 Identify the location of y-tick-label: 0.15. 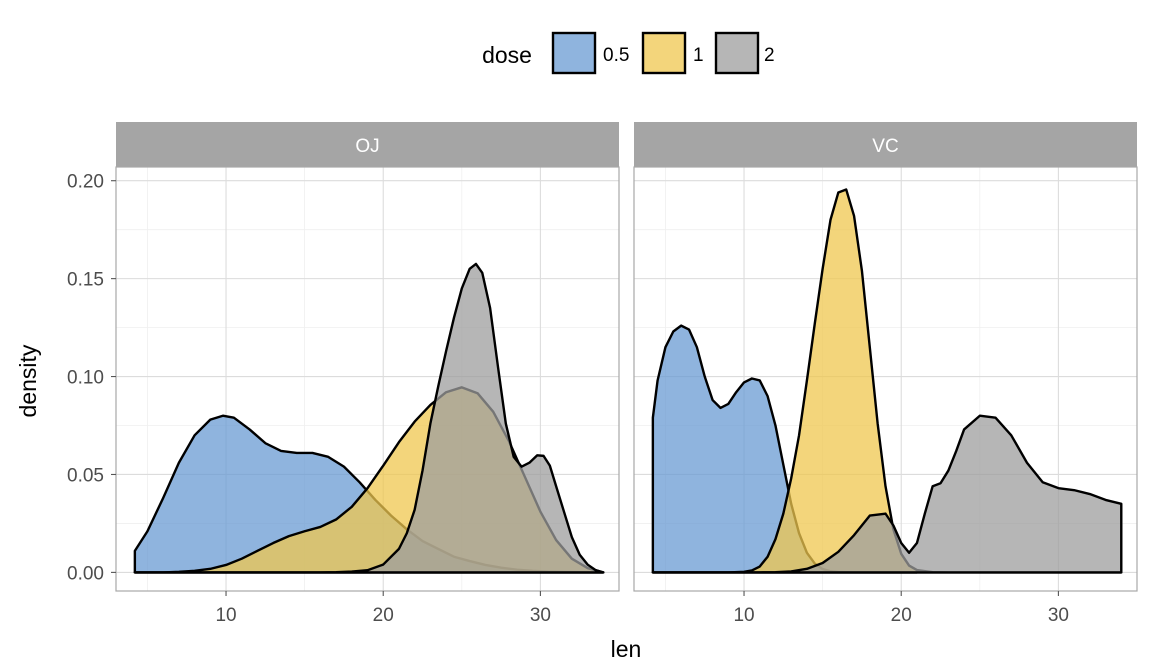
(85, 280).